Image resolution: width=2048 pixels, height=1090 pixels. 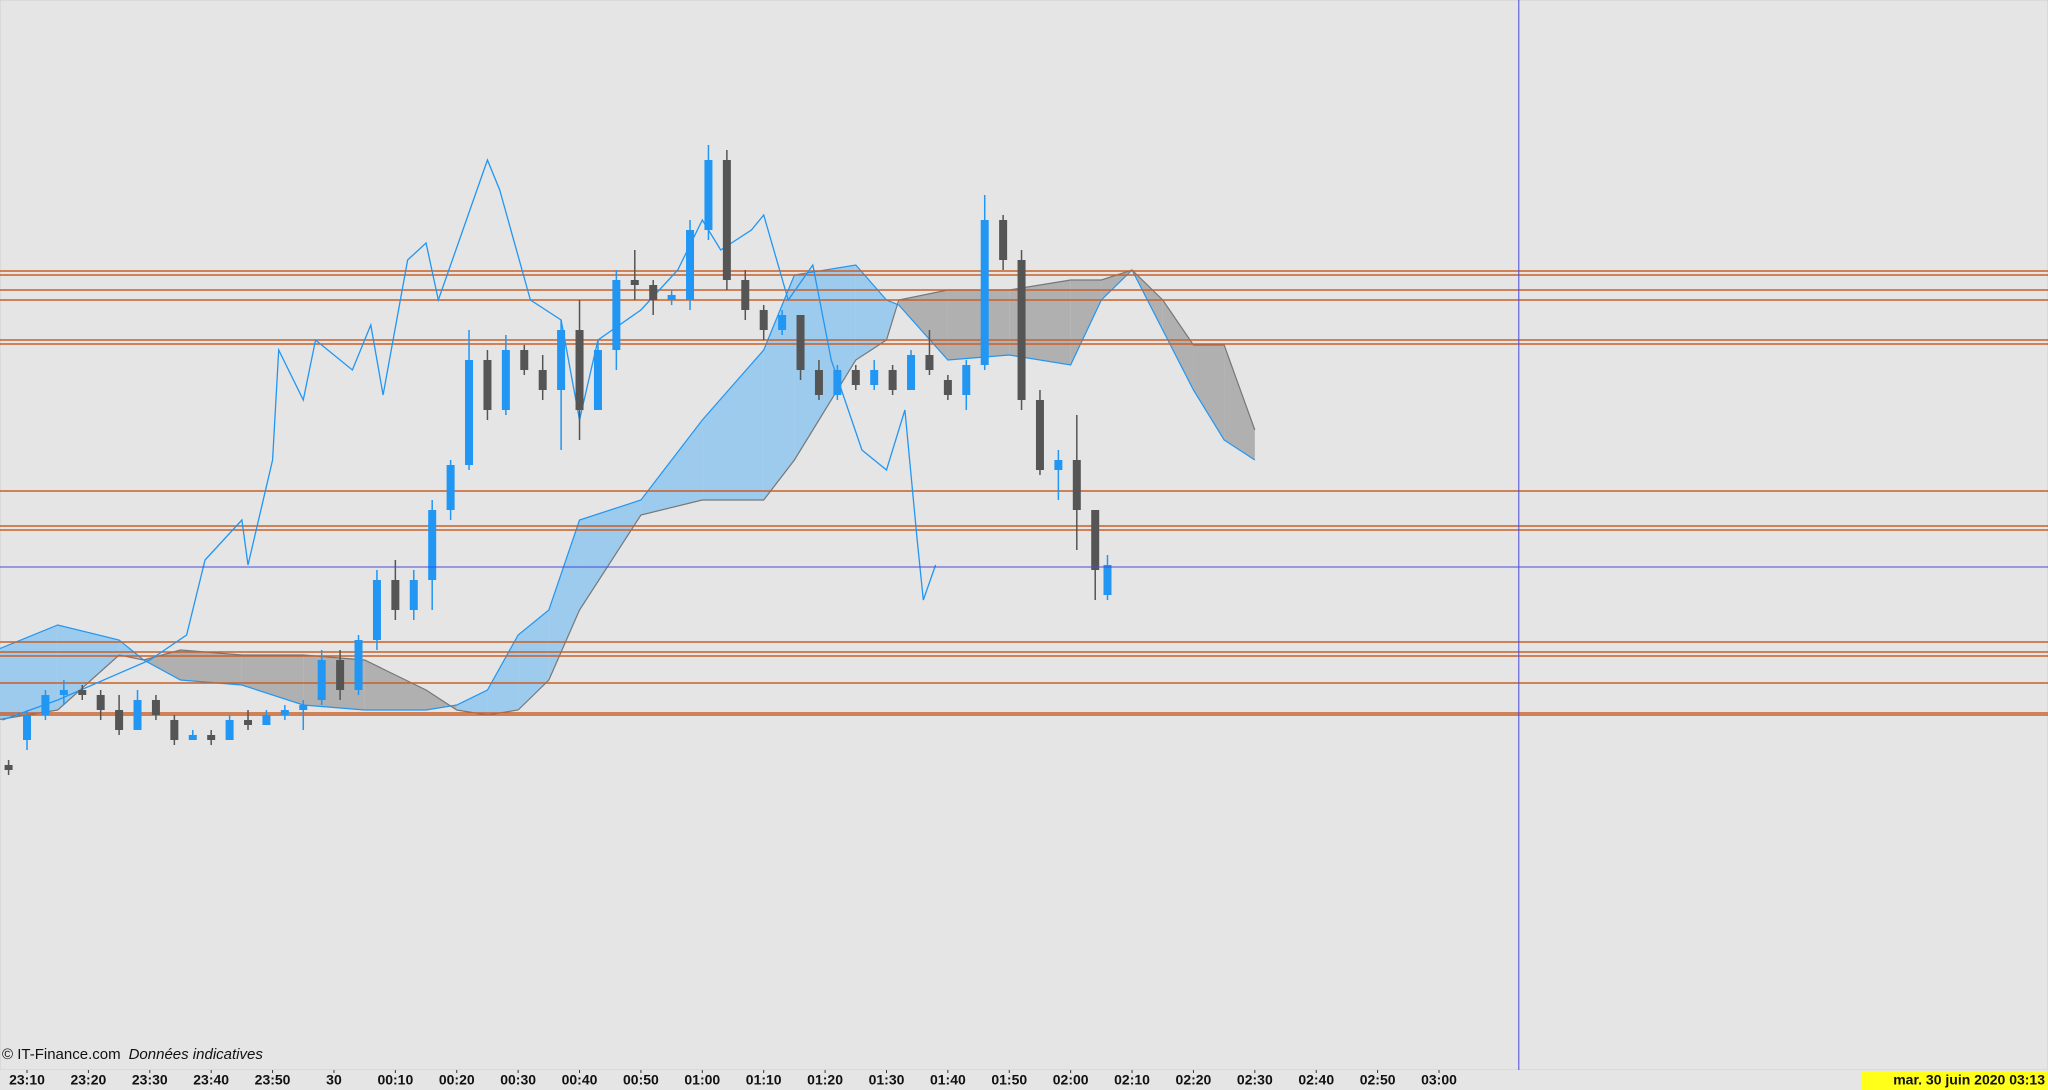 What do you see at coordinates (61, 1054) in the screenshot?
I see `copyright-text: © IT-Finance.com` at bounding box center [61, 1054].